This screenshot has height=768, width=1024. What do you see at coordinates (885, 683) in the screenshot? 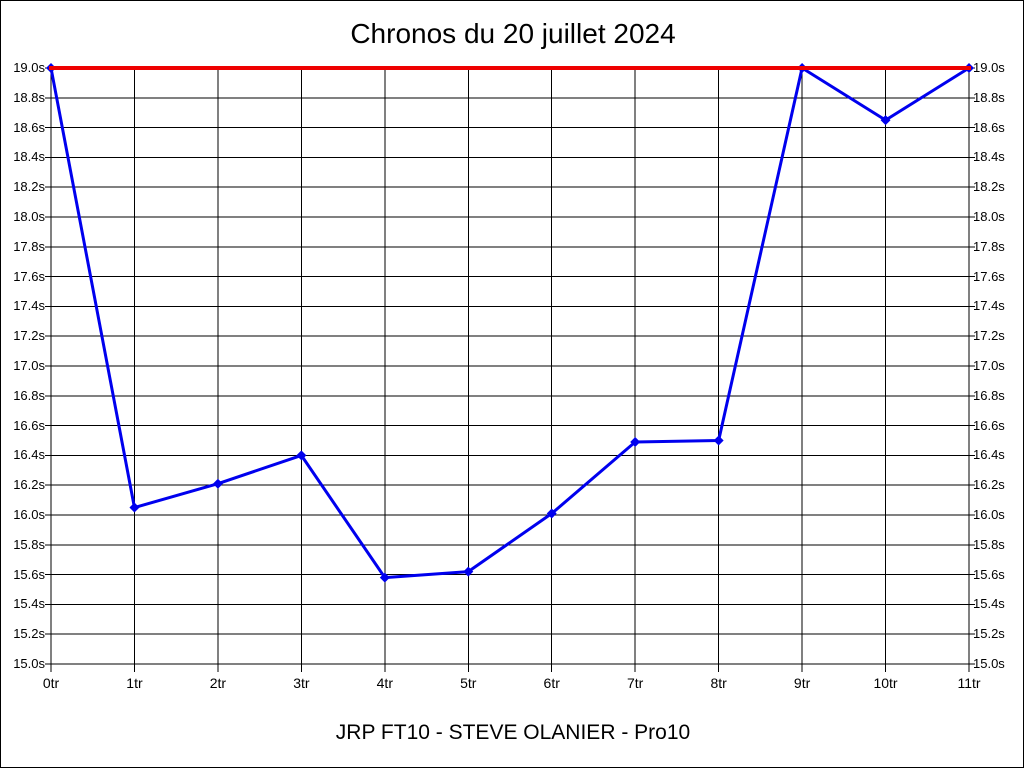
I see `x-tick-label: 10tr` at bounding box center [885, 683].